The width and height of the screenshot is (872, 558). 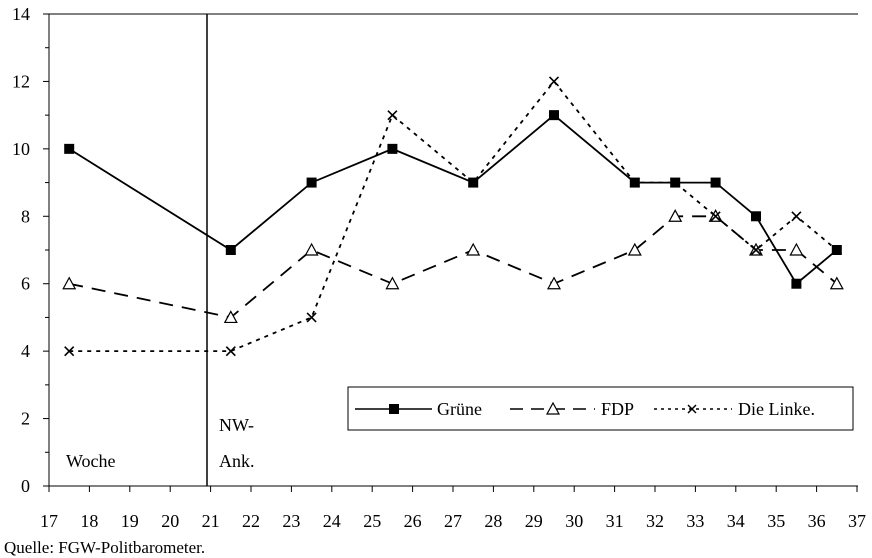 I want to click on source-note: Quelle: FGW-Politbarometer., so click(x=104, y=547).